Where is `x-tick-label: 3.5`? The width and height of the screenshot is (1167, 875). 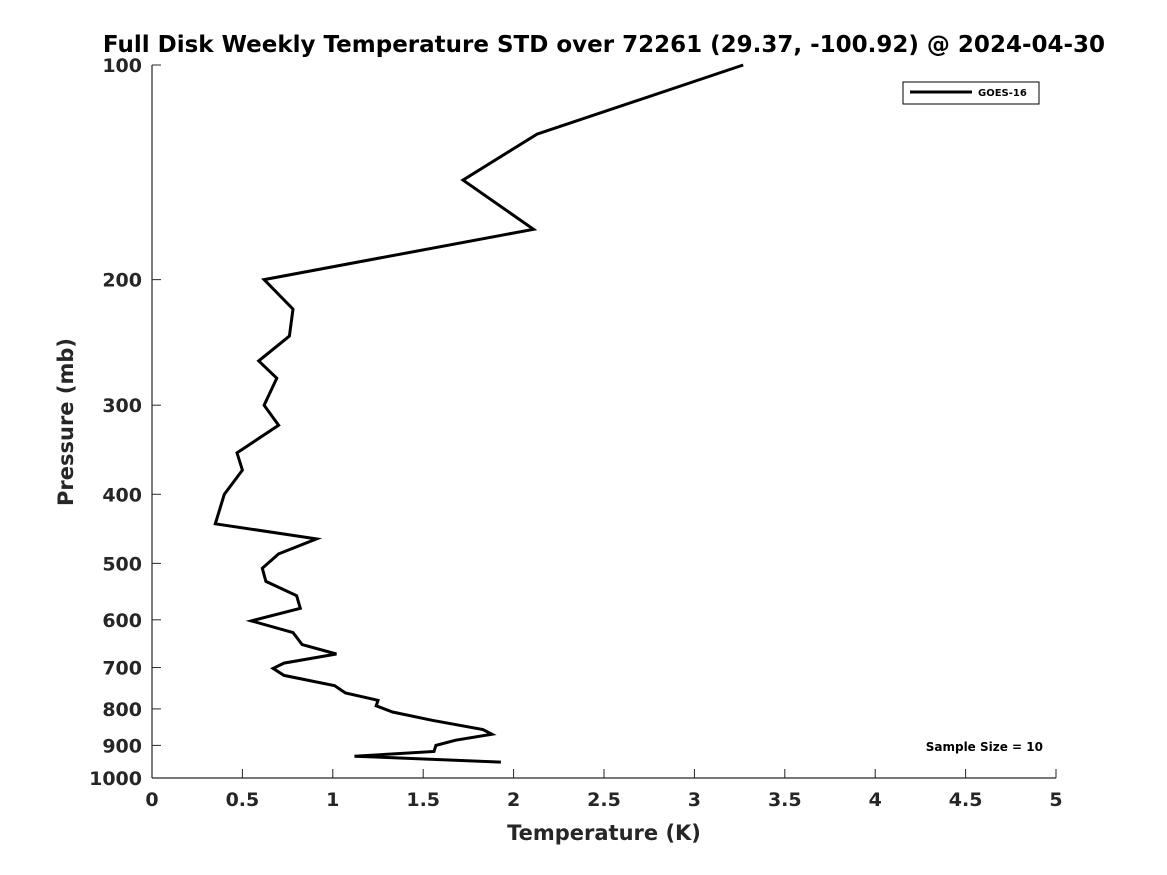
x-tick-label: 3.5 is located at coordinates (785, 800).